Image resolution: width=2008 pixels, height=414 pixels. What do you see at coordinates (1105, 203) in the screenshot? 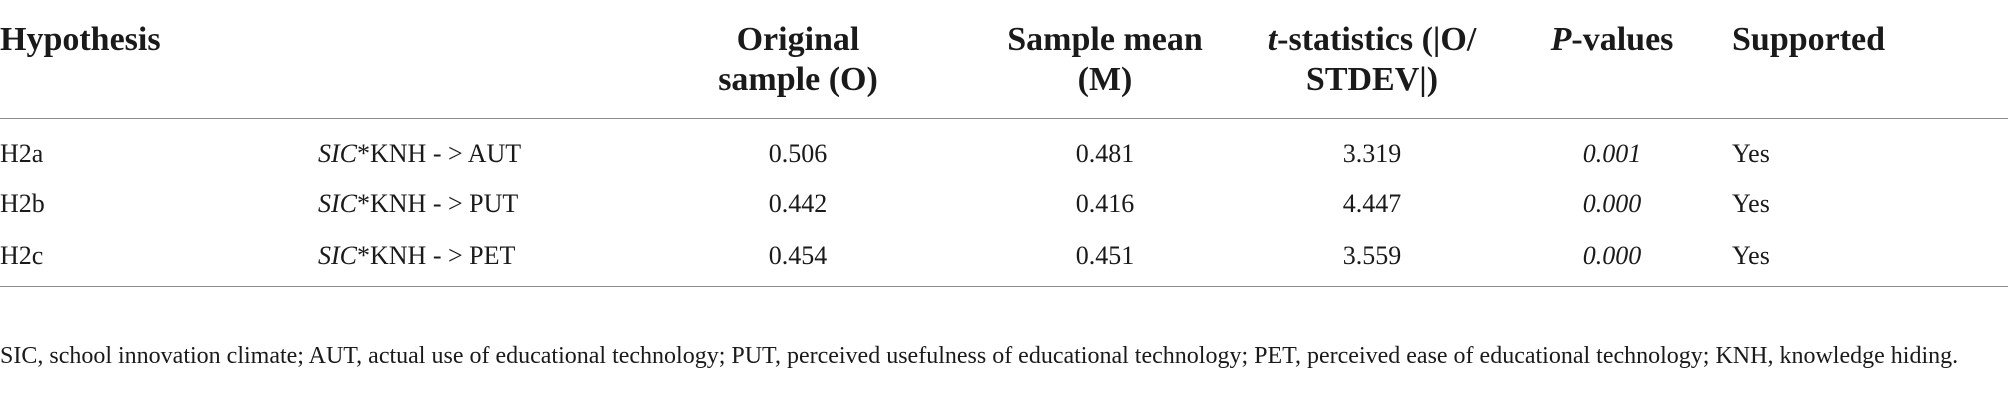
I see `cell-sample-mean: 0.416` at bounding box center [1105, 203].